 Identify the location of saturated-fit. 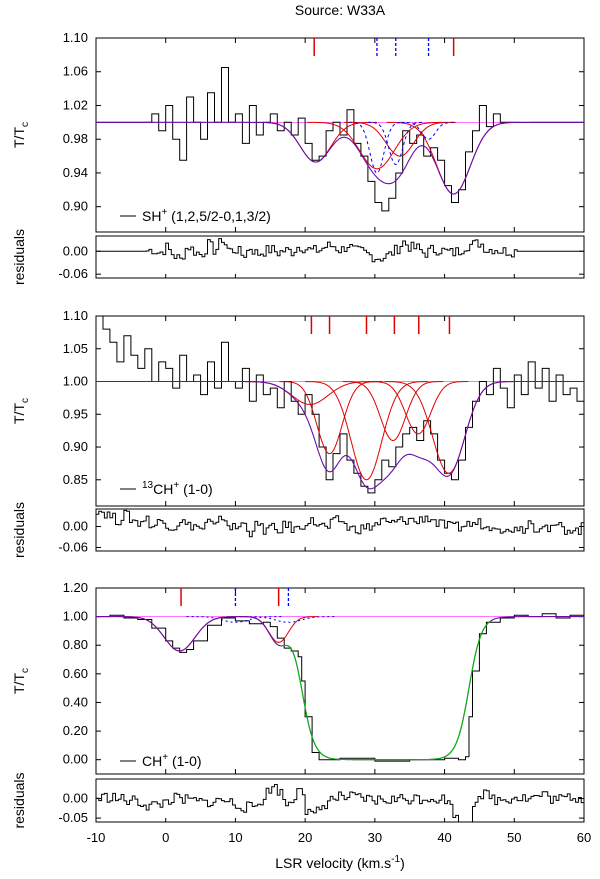
(385, 691).